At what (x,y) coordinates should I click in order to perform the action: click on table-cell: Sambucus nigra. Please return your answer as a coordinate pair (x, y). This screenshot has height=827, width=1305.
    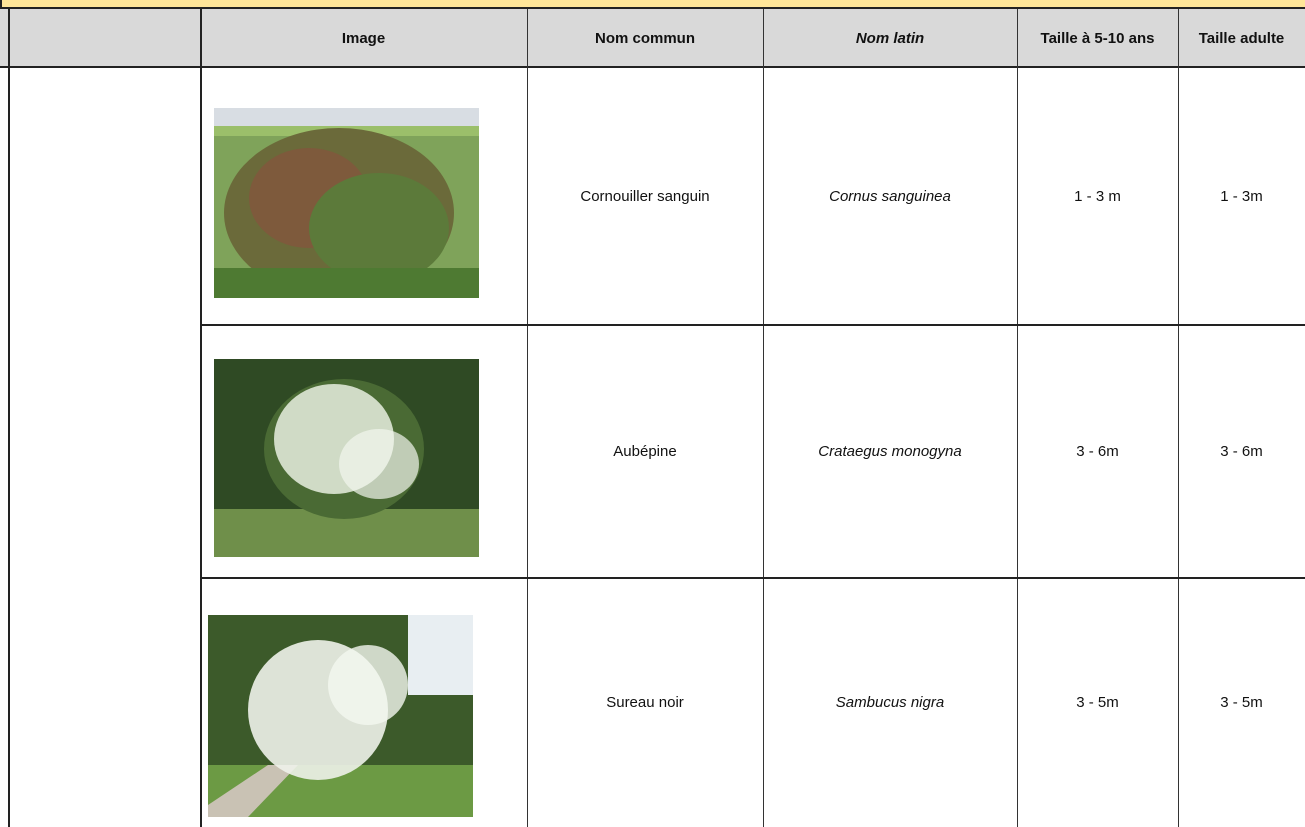
    Looking at the image, I should click on (890, 702).